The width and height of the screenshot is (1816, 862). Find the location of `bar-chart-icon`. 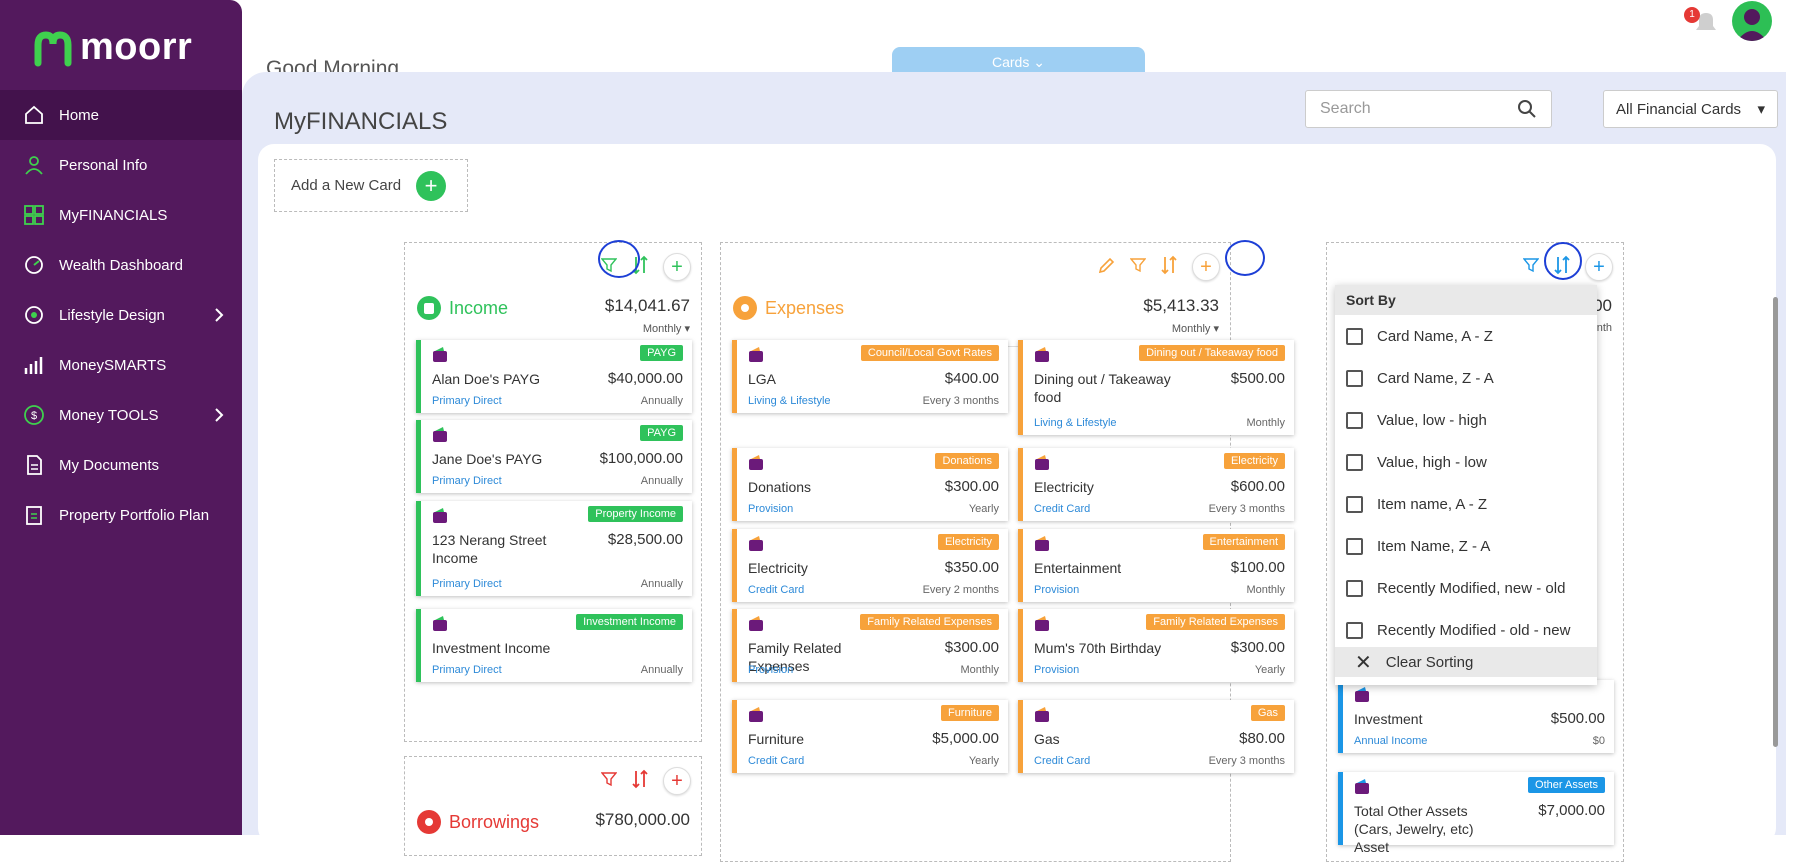

bar-chart-icon is located at coordinates (34, 365).